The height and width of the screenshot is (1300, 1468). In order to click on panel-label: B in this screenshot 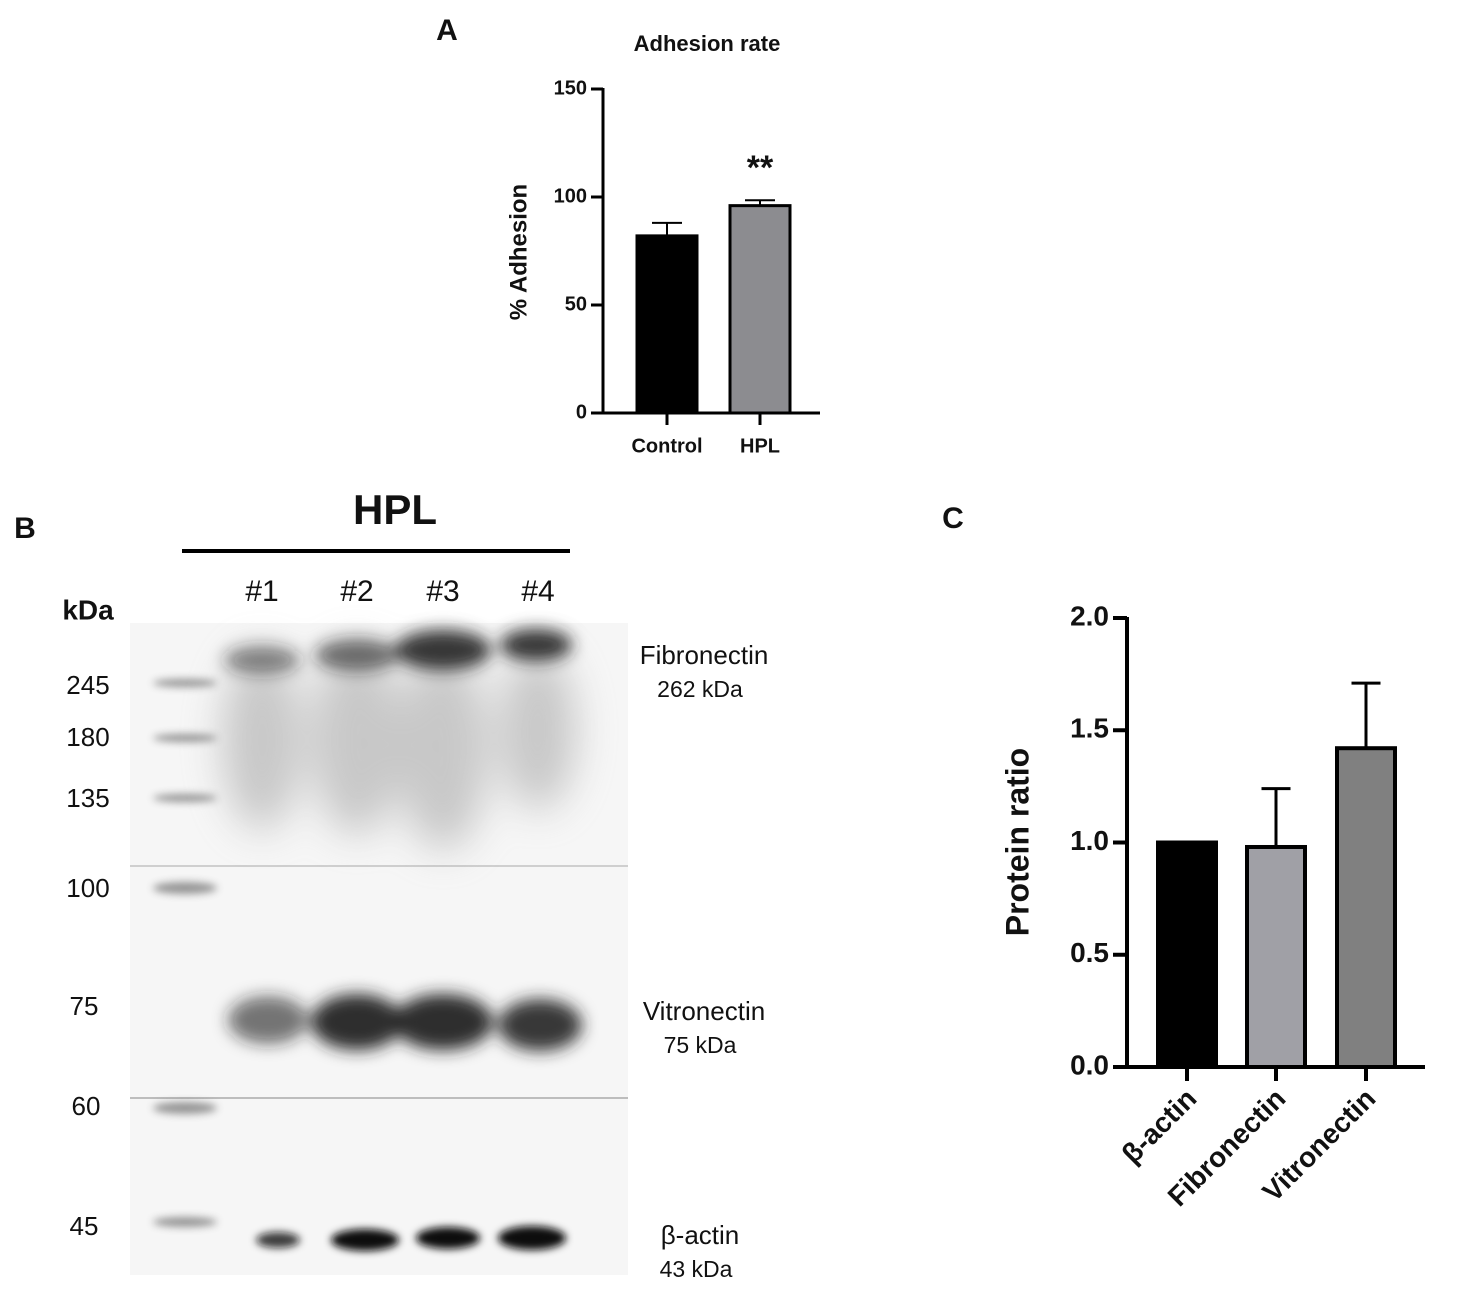, I will do `click(25, 528)`.